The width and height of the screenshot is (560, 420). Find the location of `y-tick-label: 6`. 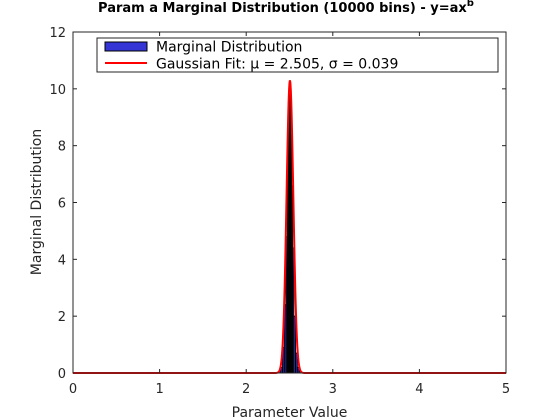

y-tick-label: 6 is located at coordinates (62, 204).